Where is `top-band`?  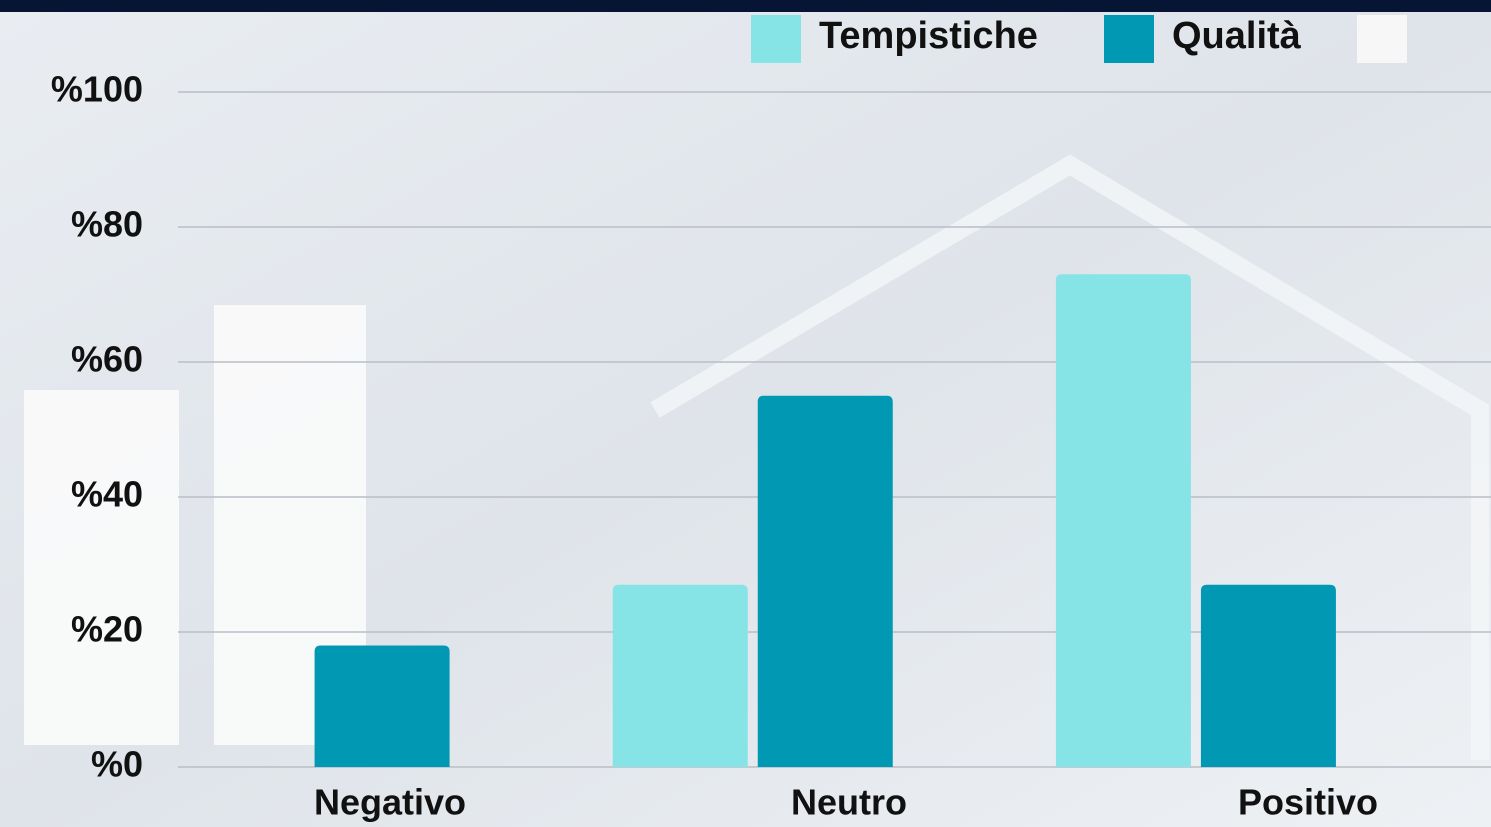 top-band is located at coordinates (745, 6).